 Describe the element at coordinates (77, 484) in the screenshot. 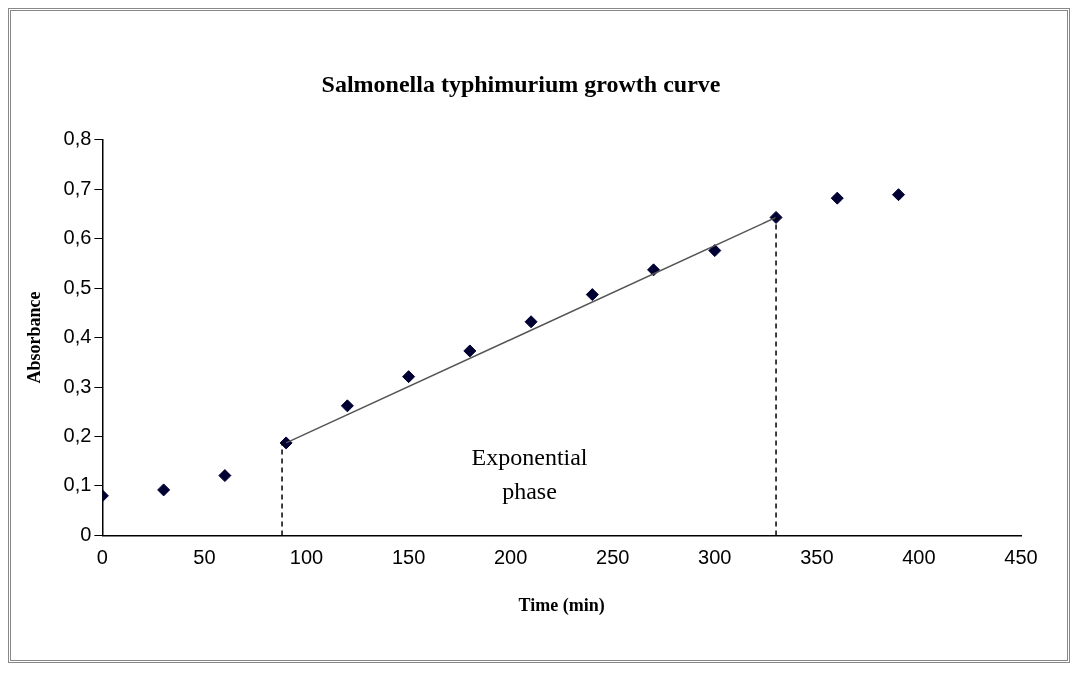

I see `y-tick-label: 0,1` at that location.